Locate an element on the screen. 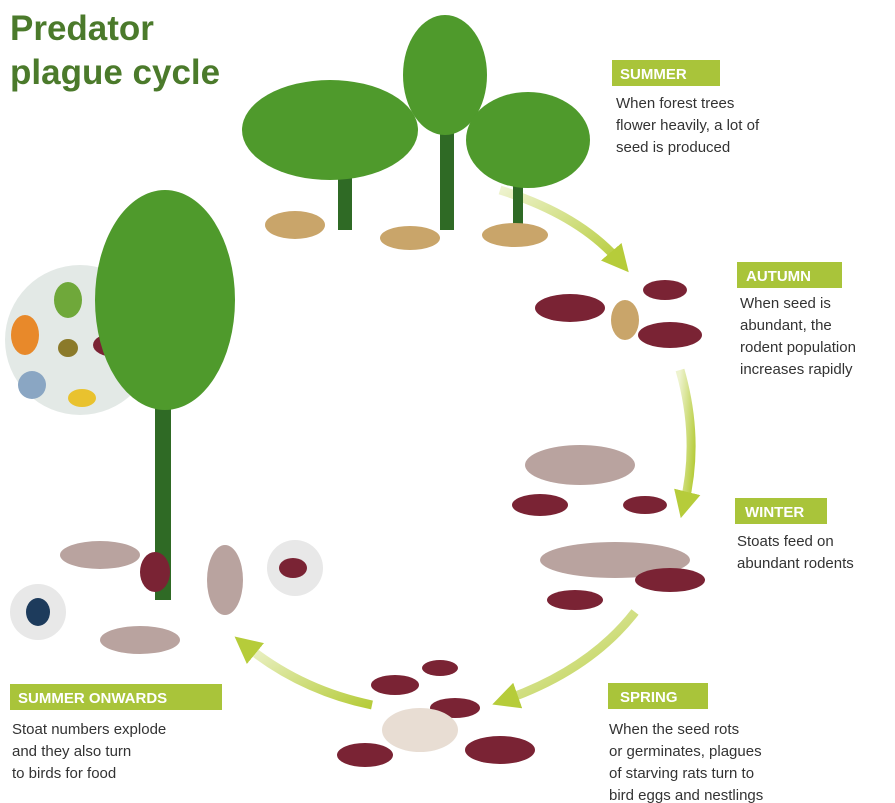 The width and height of the screenshot is (895, 803). stage-description: seed is produced is located at coordinates (673, 147).